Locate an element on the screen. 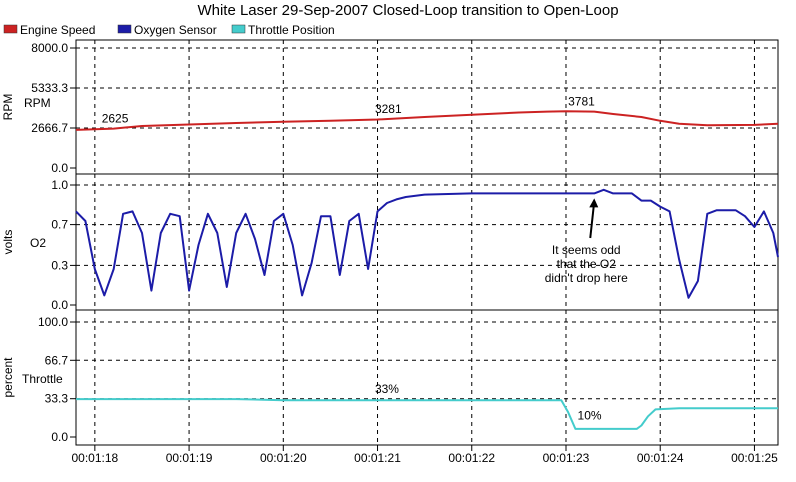 The width and height of the screenshot is (796, 482). x-tick-label: 00:01:25 is located at coordinates (754, 458).